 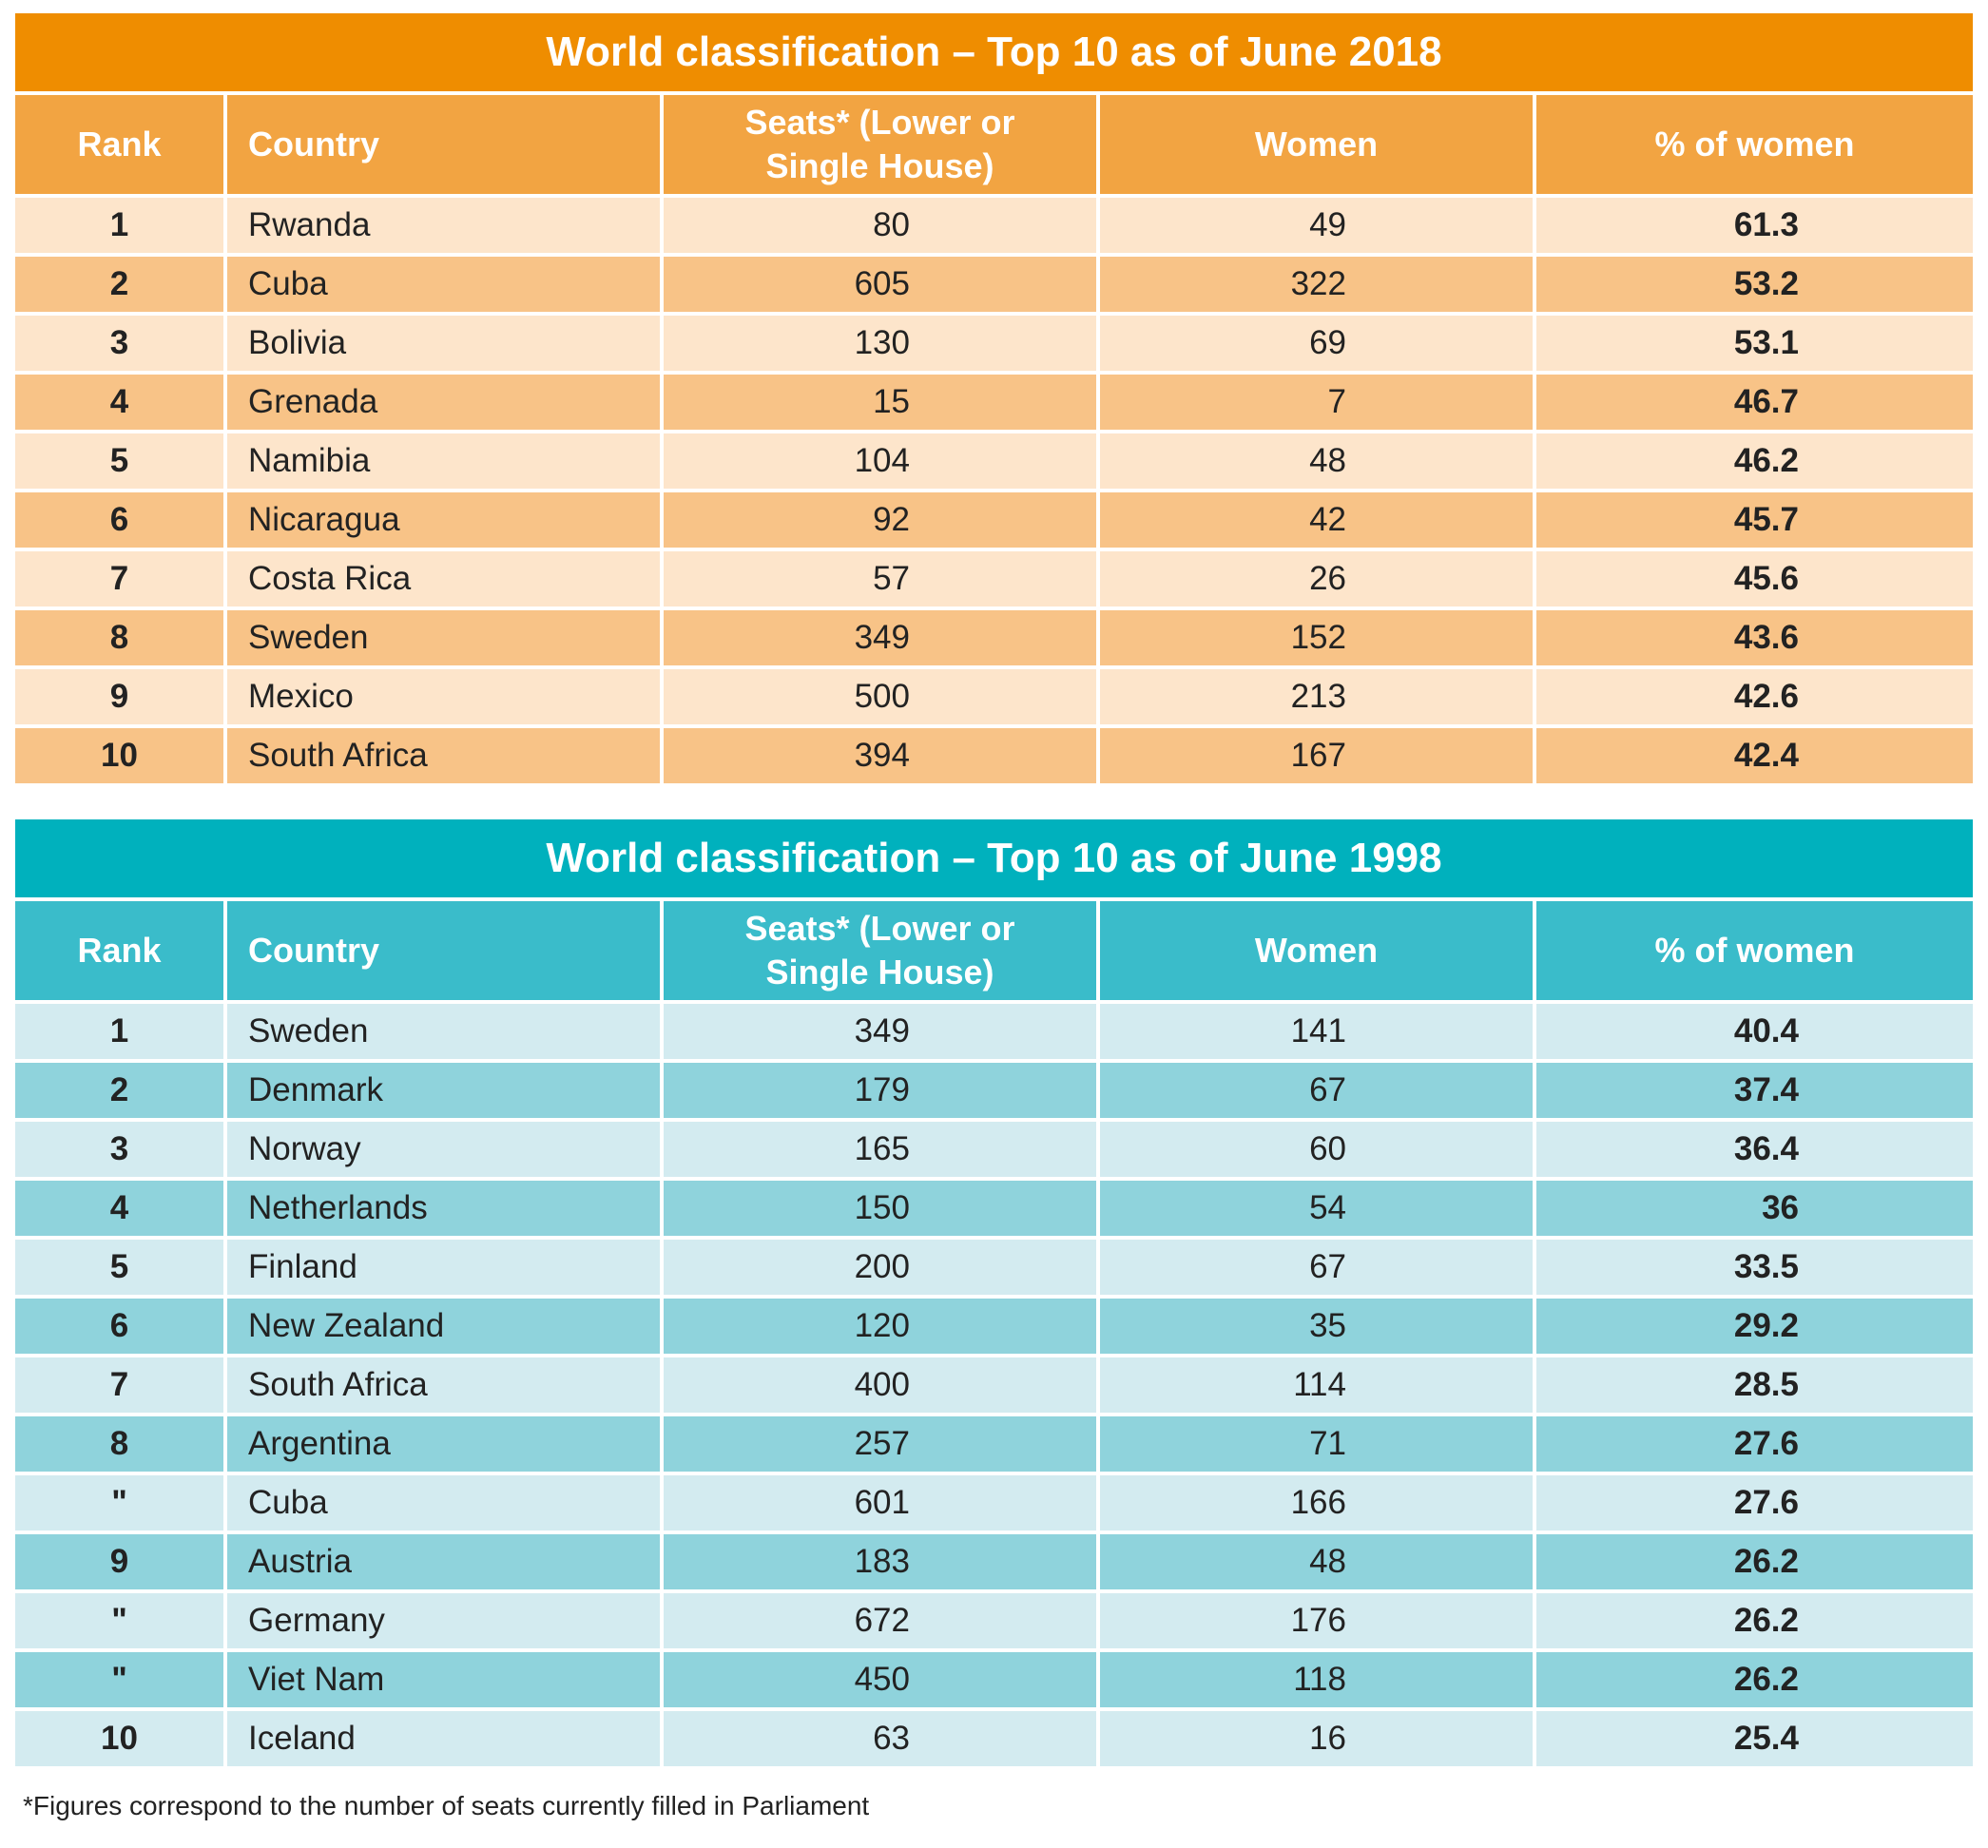 I want to click on cell-country: Rwanda, so click(x=445, y=225).